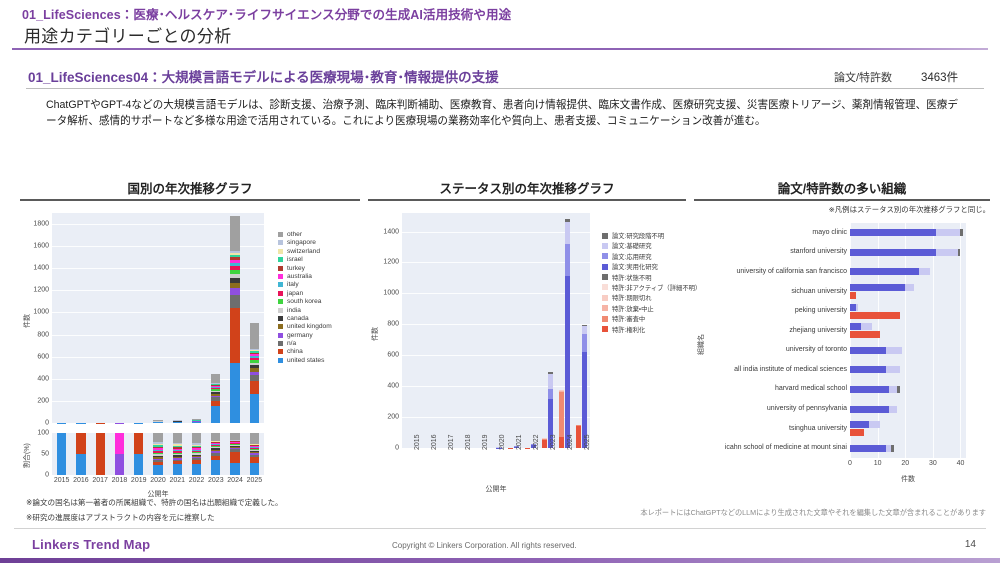 This screenshot has width=1000, height=563. Describe the element at coordinates (158, 423) in the screenshot. I see `gridline` at that location.